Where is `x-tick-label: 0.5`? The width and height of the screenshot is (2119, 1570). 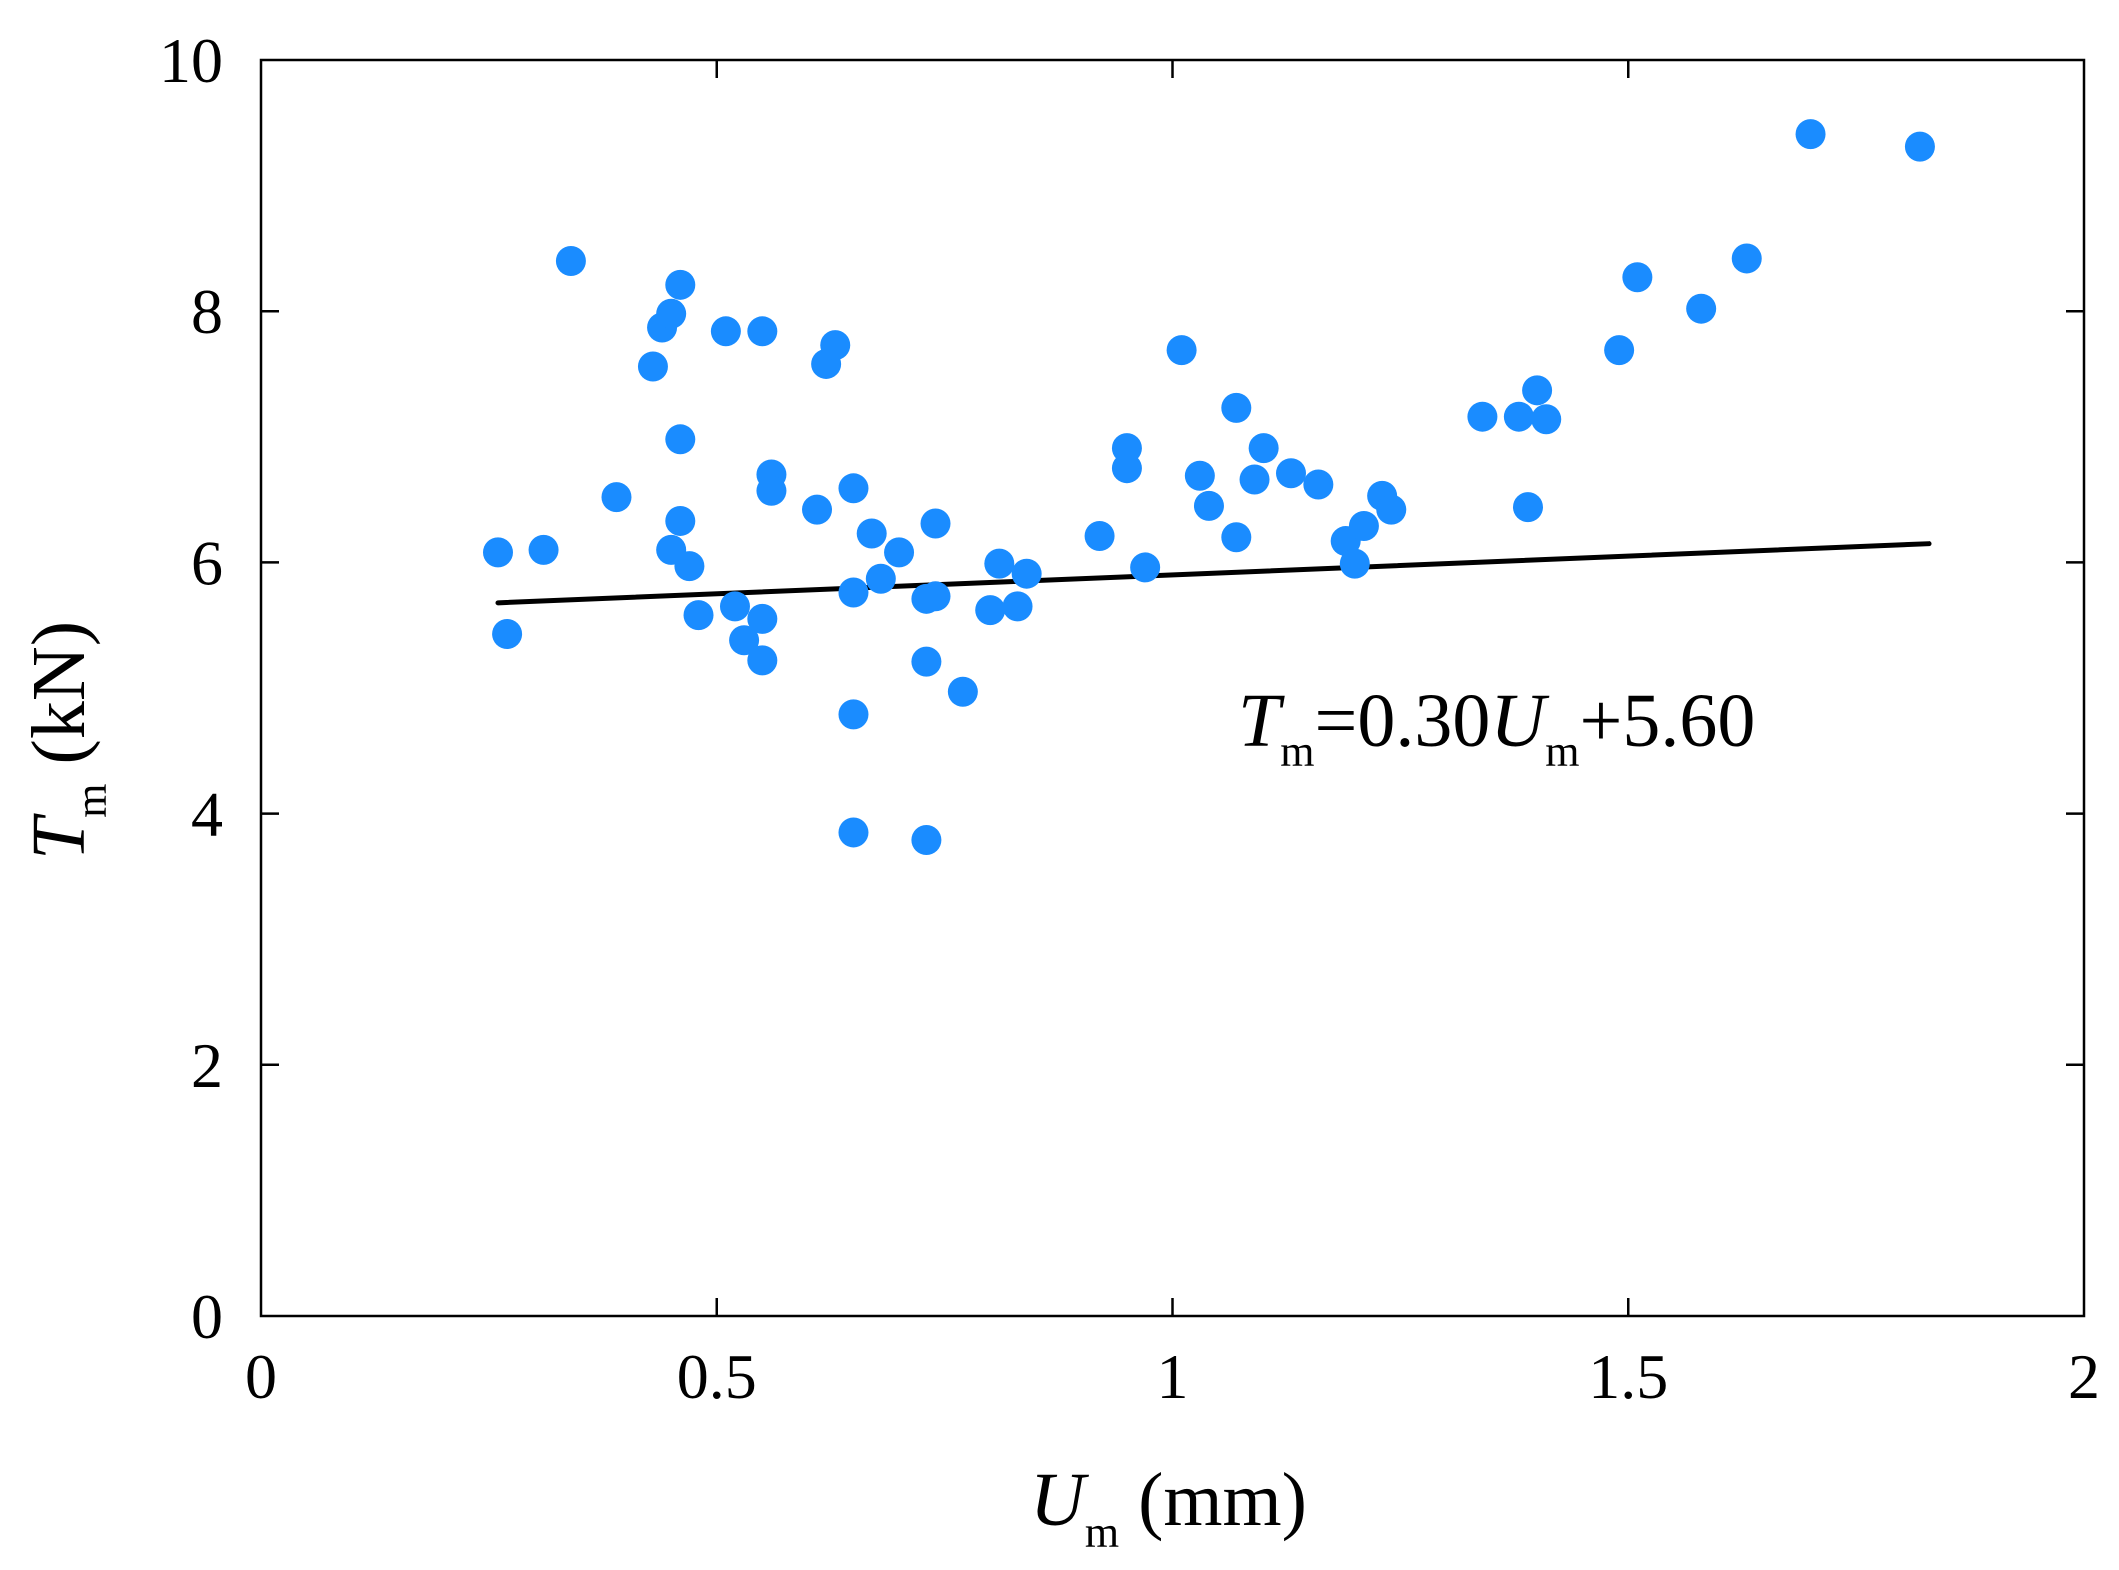 x-tick-label: 0.5 is located at coordinates (717, 1376).